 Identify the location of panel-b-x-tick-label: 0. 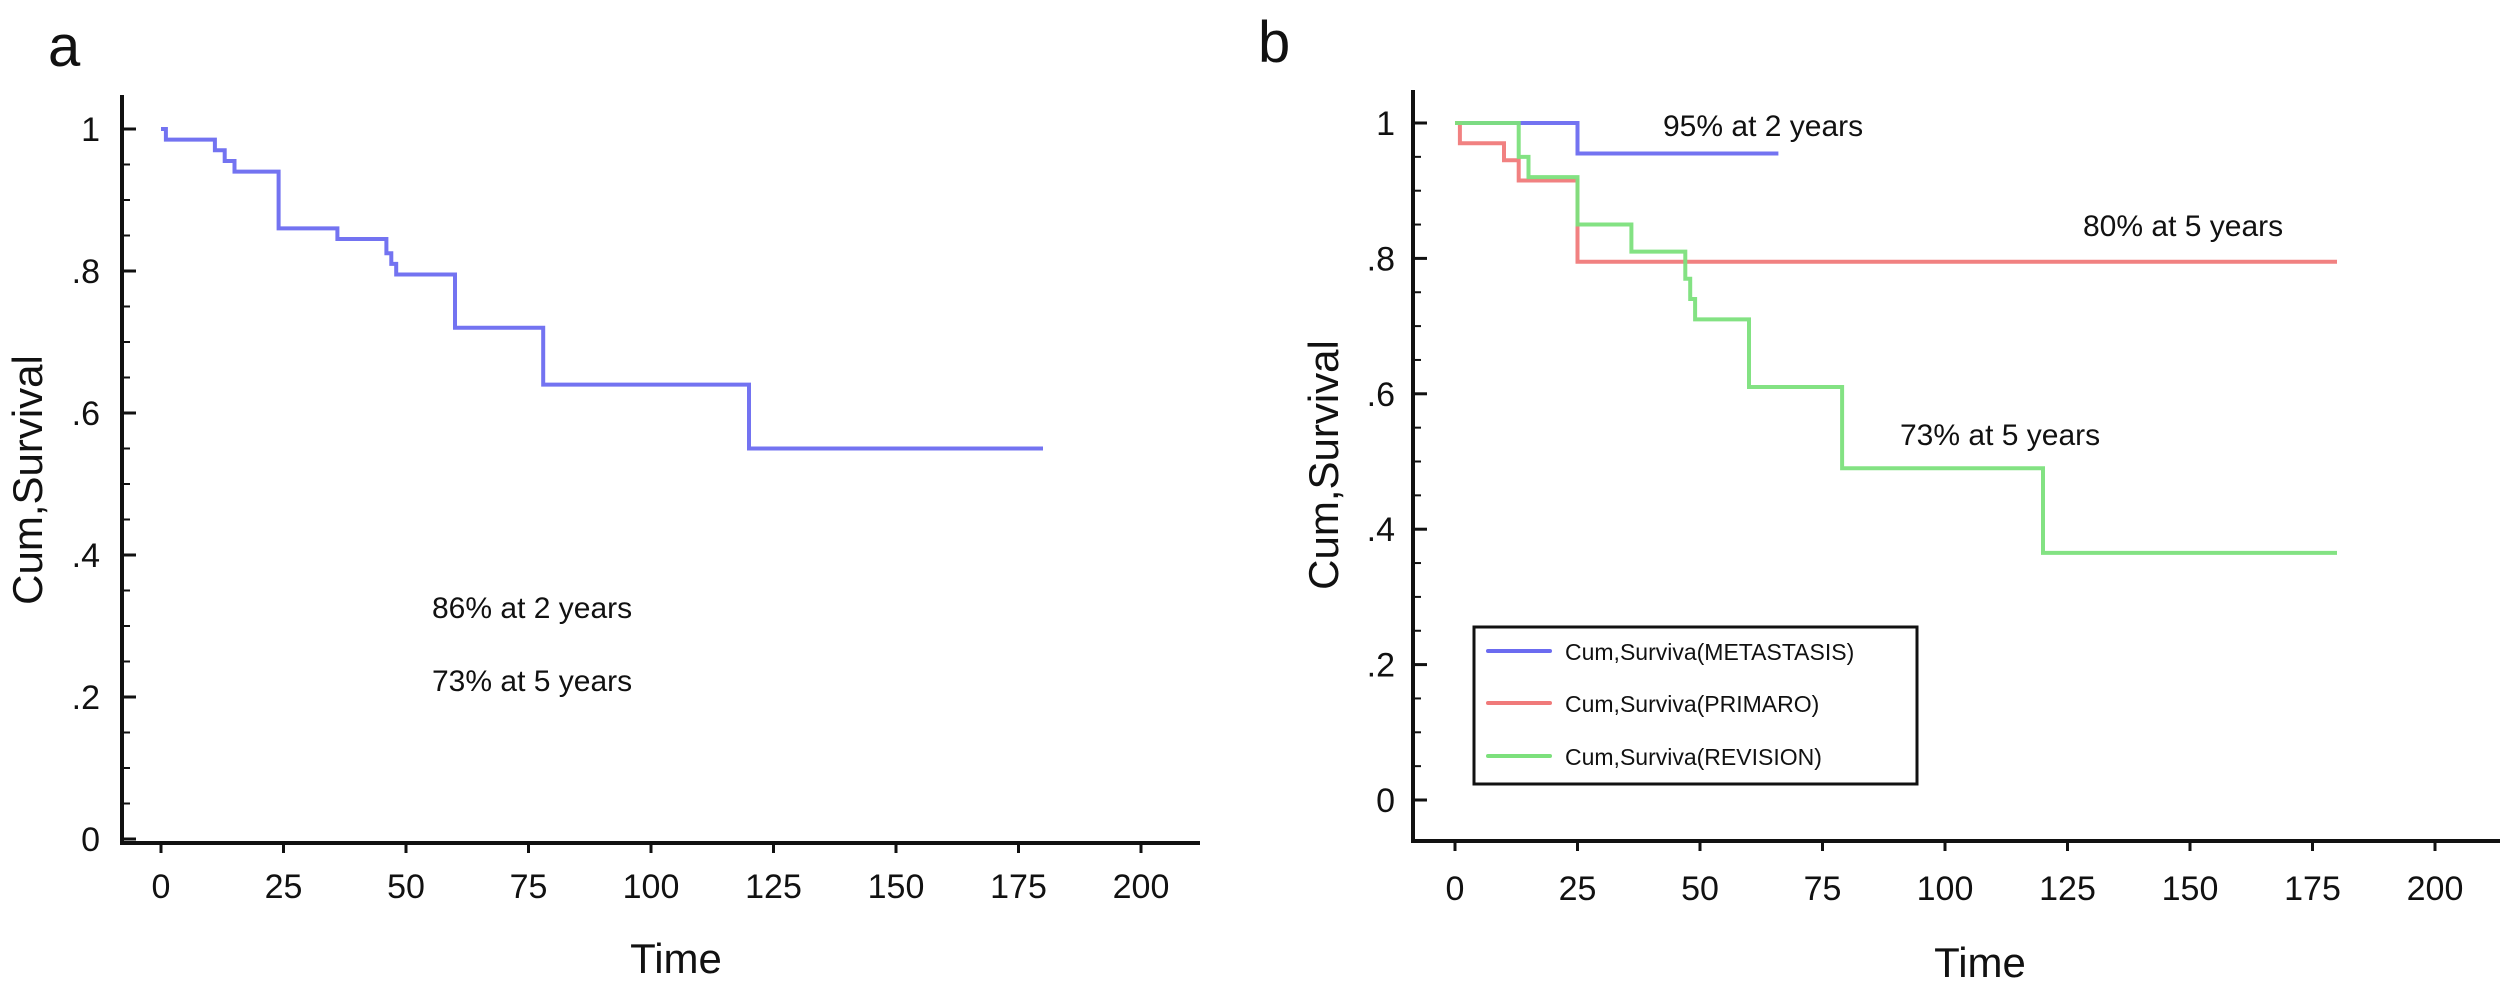
(1455, 889).